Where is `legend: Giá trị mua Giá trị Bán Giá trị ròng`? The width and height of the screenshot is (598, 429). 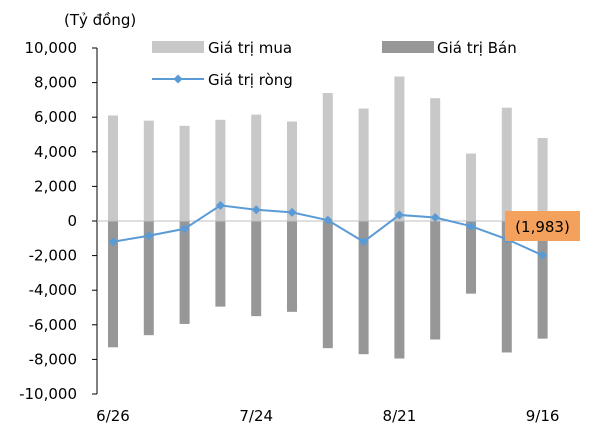
legend: Giá trị mua Giá trị Bán Giá trị ròng is located at coordinates (334, 64).